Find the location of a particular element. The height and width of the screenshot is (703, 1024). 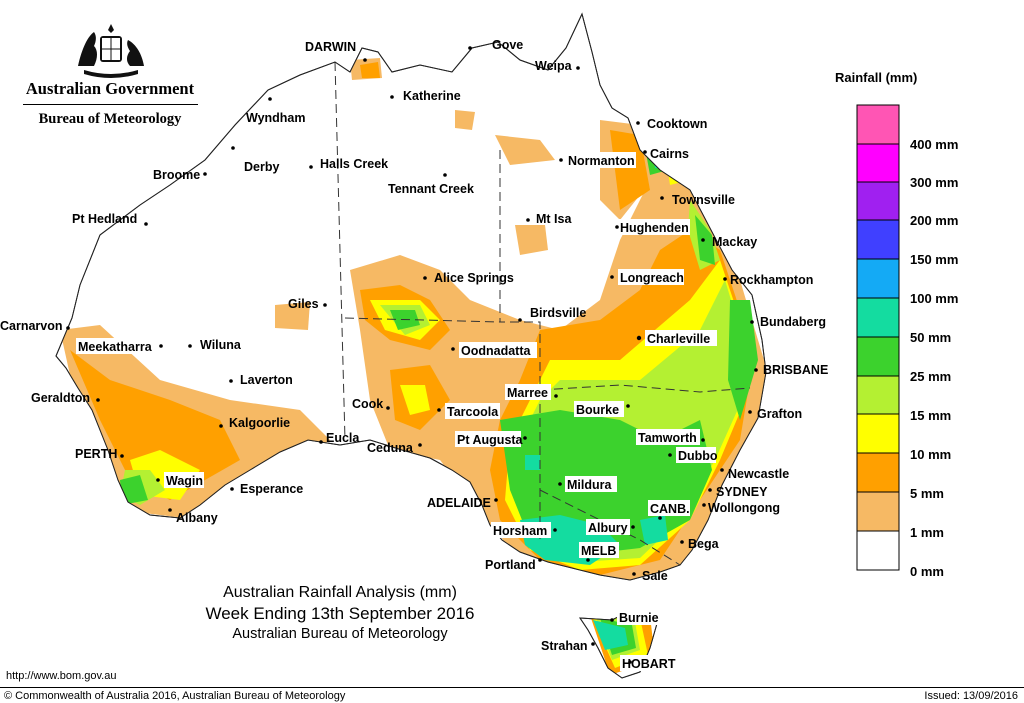

place-cairns: Cairns is located at coordinates (666, 154).